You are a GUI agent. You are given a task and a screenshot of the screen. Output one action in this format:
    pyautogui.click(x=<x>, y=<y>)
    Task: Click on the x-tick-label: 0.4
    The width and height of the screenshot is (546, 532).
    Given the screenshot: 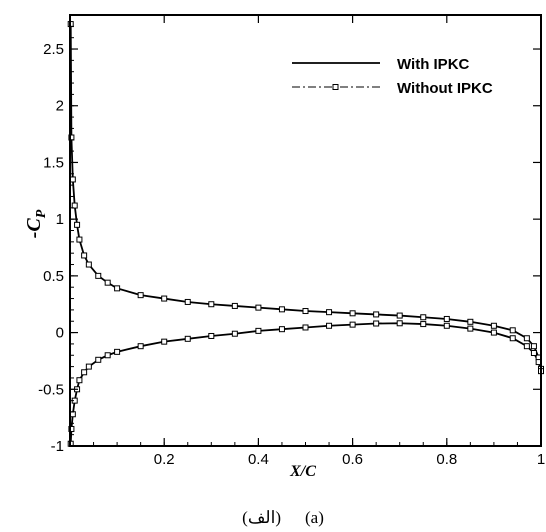 What is the action you would take?
    pyautogui.click(x=258, y=459)
    